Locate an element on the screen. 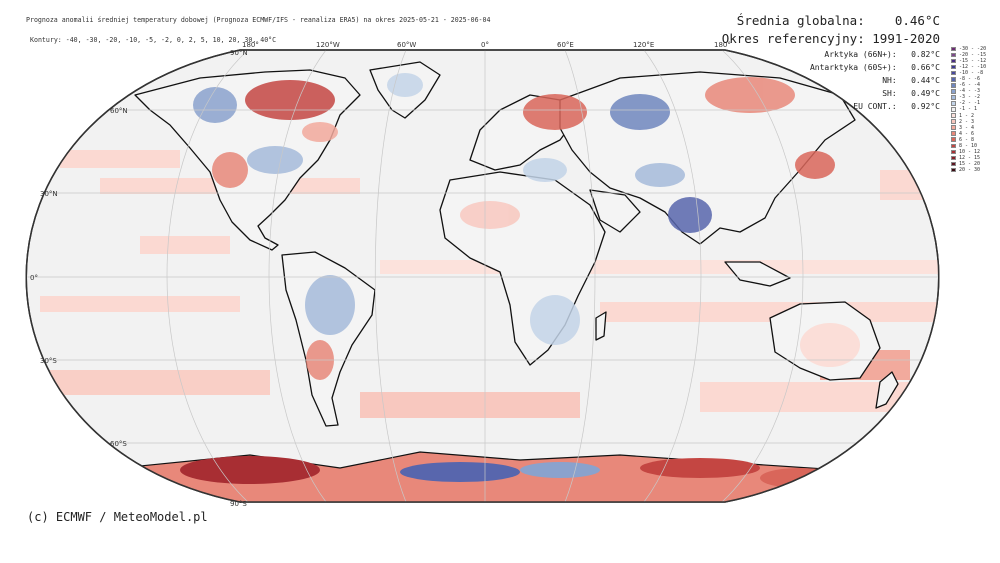 The image size is (1000, 563). stat-value: 0.49°C is located at coordinates (925, 93).